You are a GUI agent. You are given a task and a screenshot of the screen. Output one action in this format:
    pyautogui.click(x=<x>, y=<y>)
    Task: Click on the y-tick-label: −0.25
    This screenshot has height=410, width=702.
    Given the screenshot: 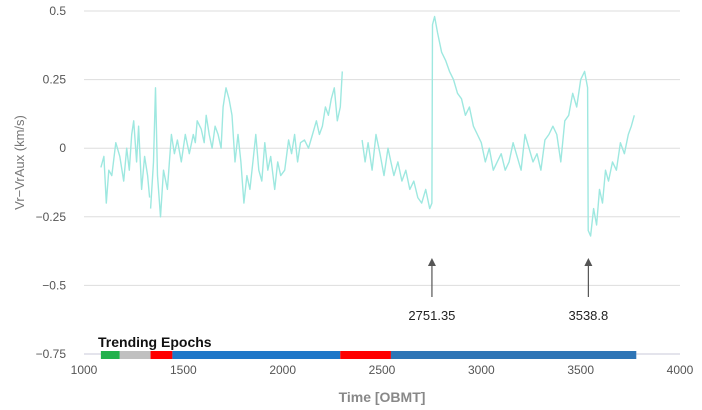 What is the action you would take?
    pyautogui.click(x=51, y=217)
    